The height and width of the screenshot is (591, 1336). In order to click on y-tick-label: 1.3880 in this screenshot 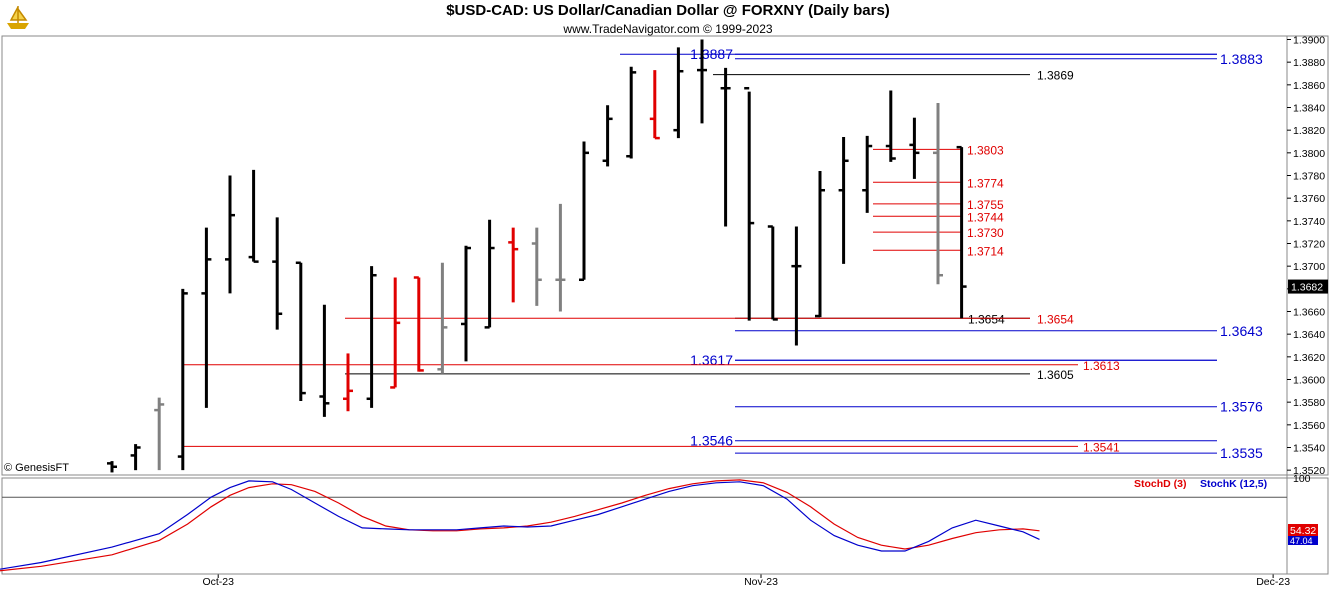, I will do `click(1309, 63)`.